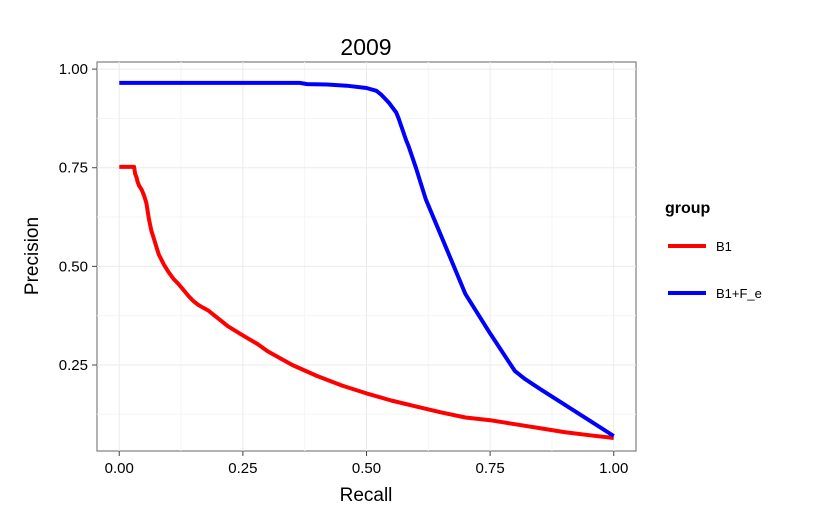  Describe the element at coordinates (73, 266) in the screenshot. I see `y-tick-label: 0.50` at that location.